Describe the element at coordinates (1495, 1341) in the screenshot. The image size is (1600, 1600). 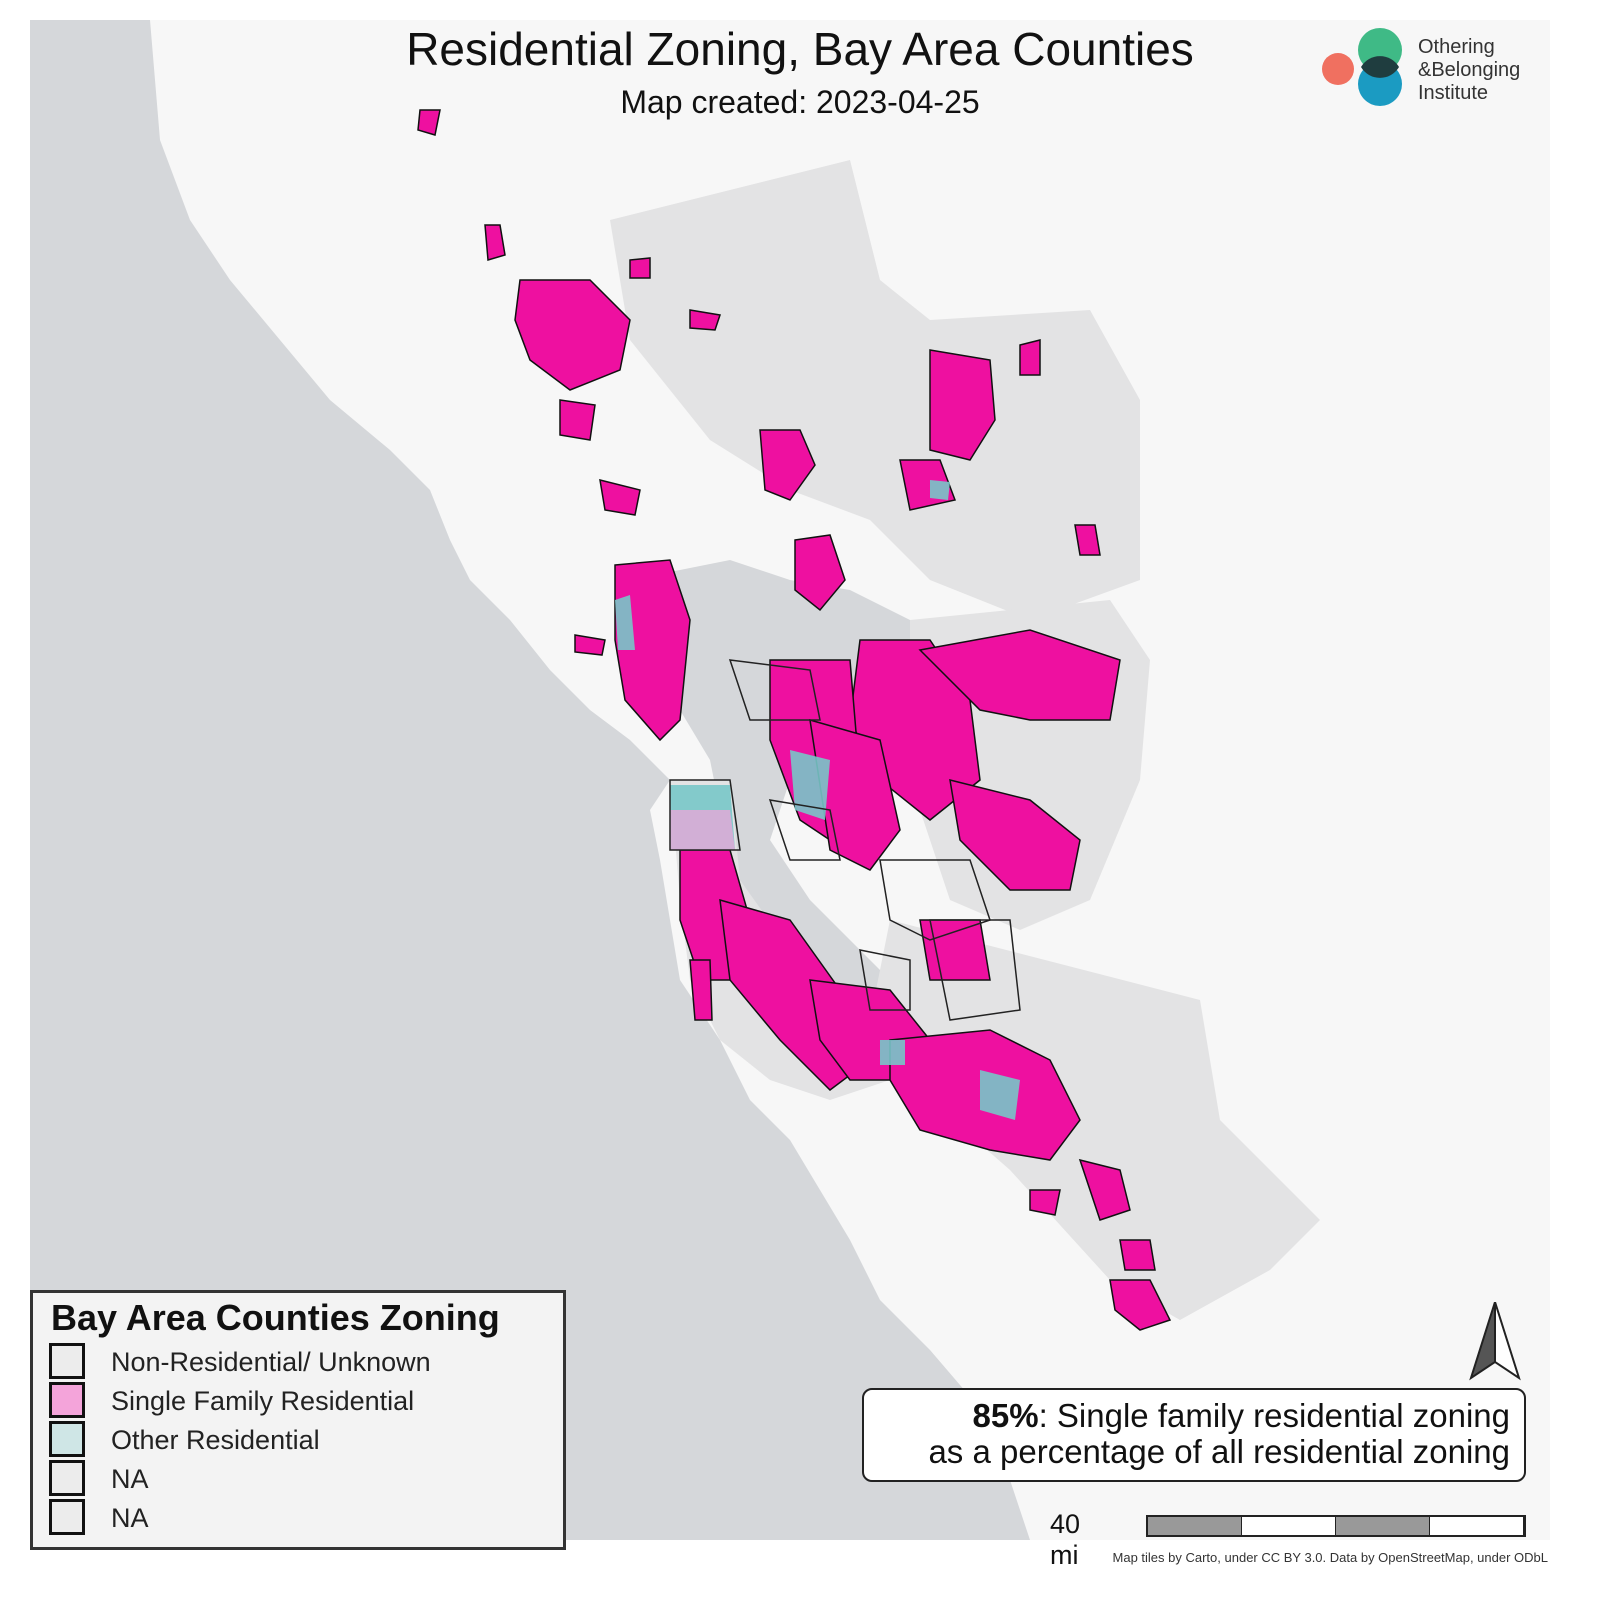
I see `north-arrow-icon` at that location.